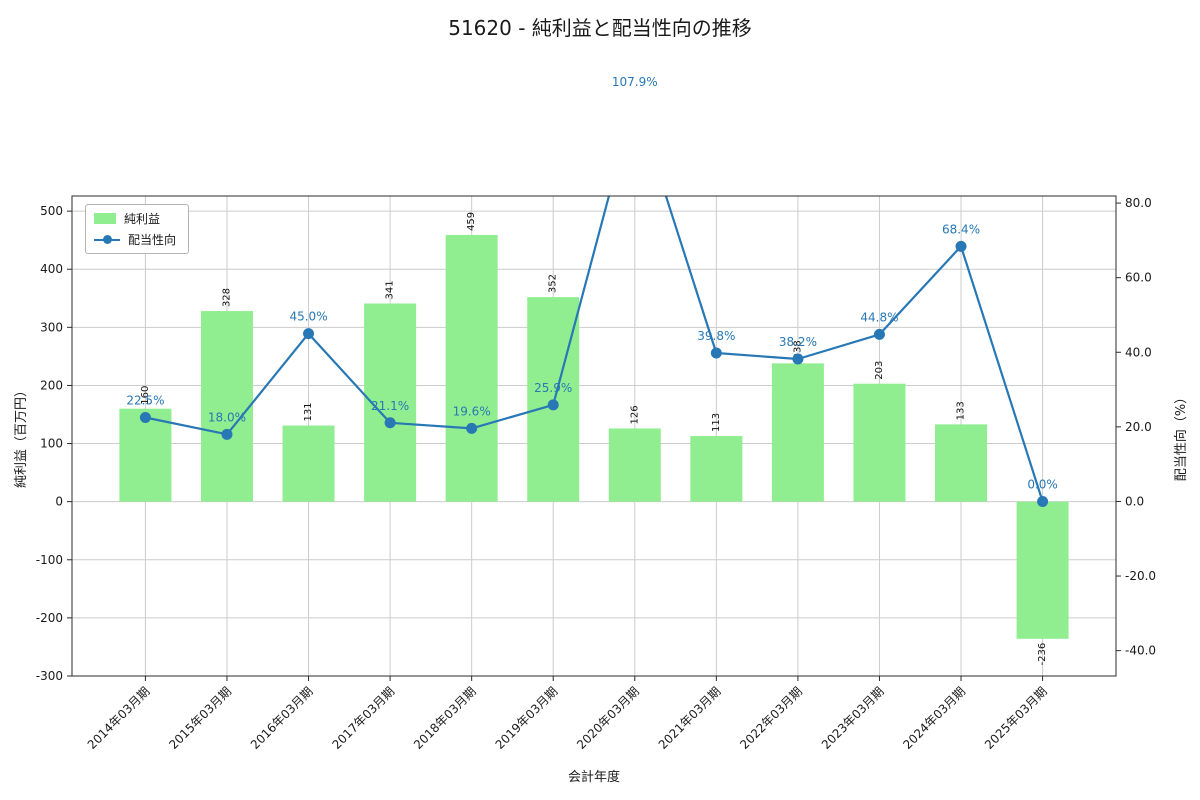  I want to click on svg-text: 2017年03月期, so click(363, 718).